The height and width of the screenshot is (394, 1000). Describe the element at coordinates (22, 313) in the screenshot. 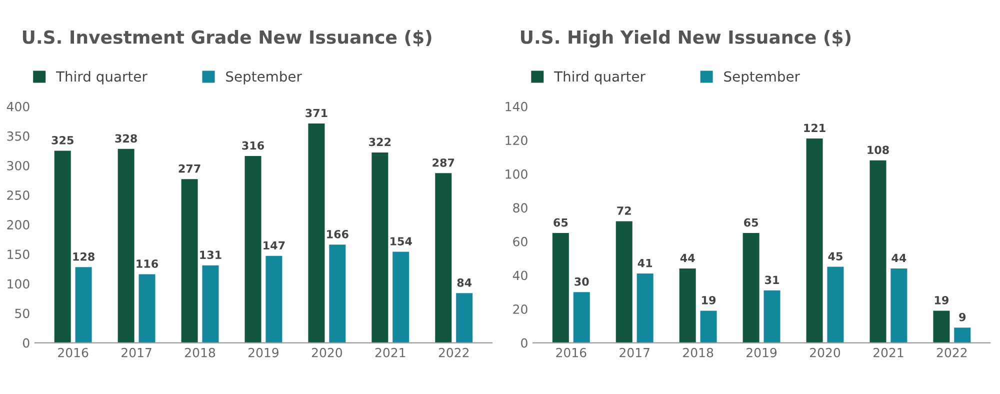

I see `y-tick-label: 50` at that location.